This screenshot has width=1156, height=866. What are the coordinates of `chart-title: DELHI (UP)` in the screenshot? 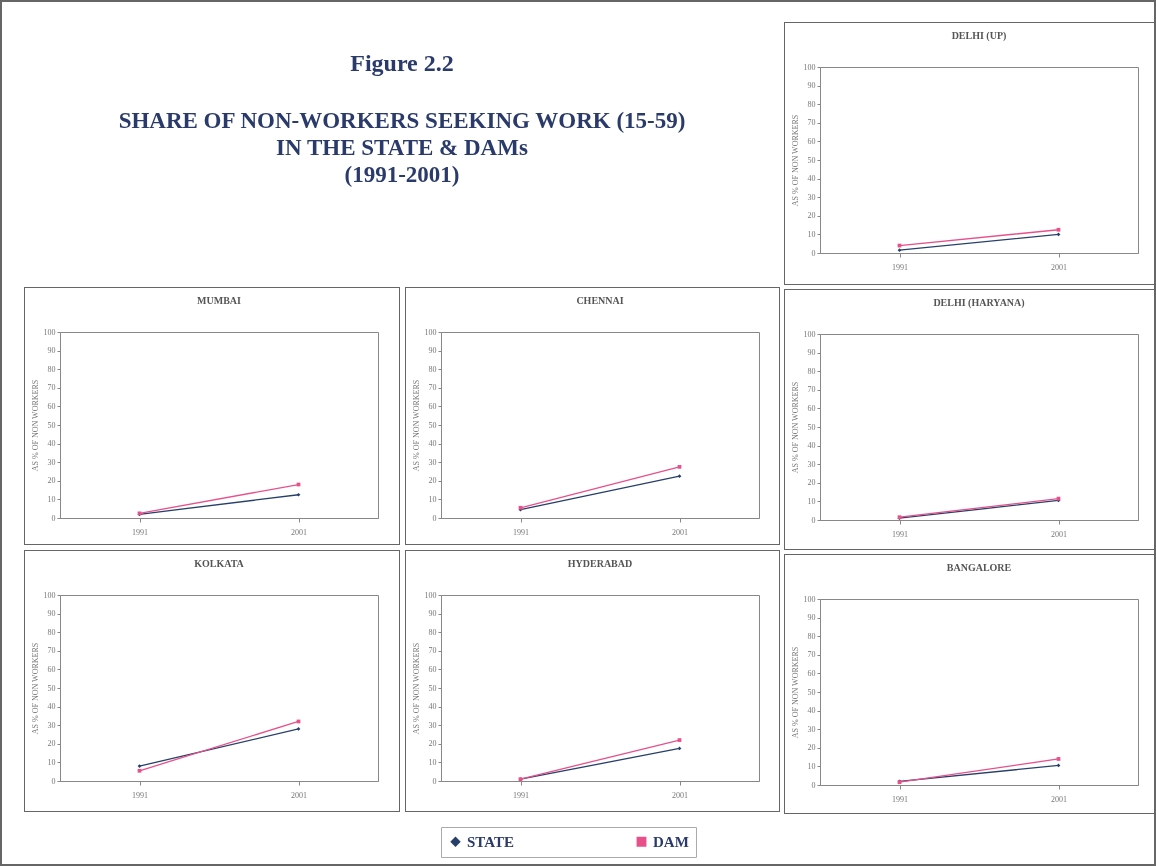 It's located at (979, 36).